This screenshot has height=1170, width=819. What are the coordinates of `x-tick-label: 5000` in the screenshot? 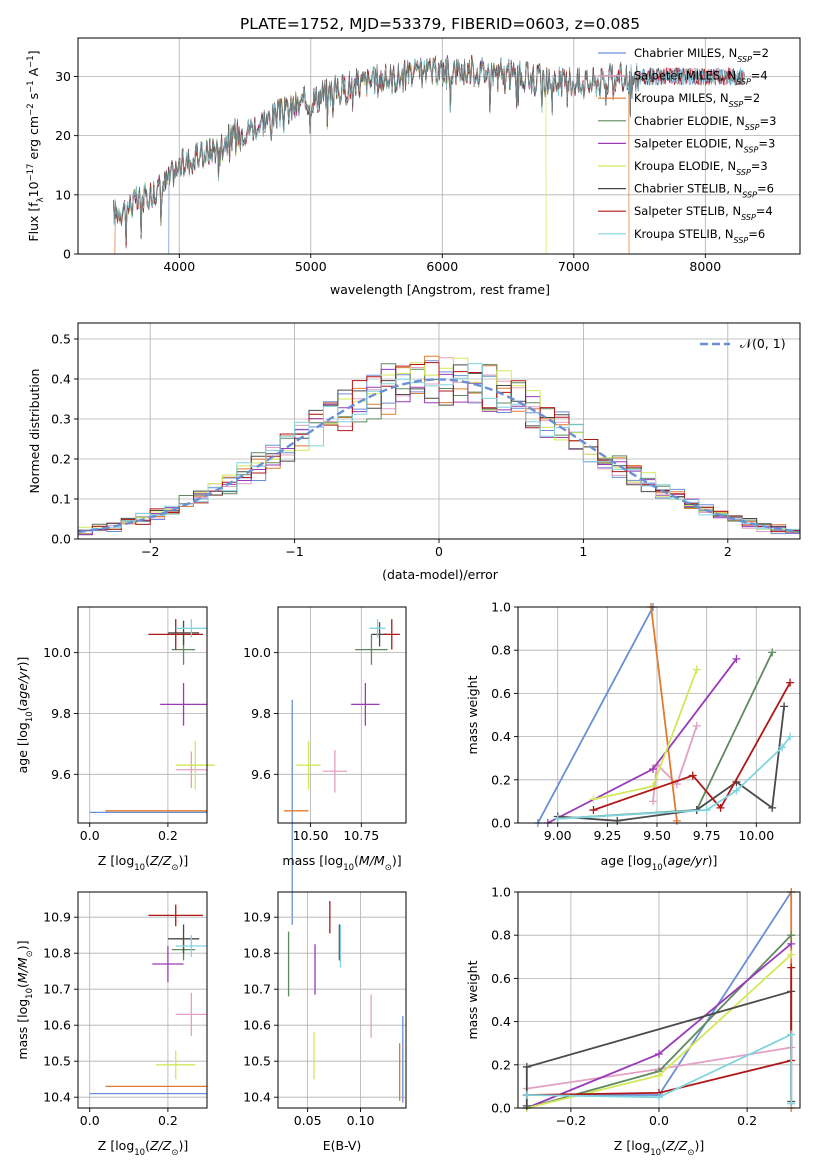 It's located at (311, 266).